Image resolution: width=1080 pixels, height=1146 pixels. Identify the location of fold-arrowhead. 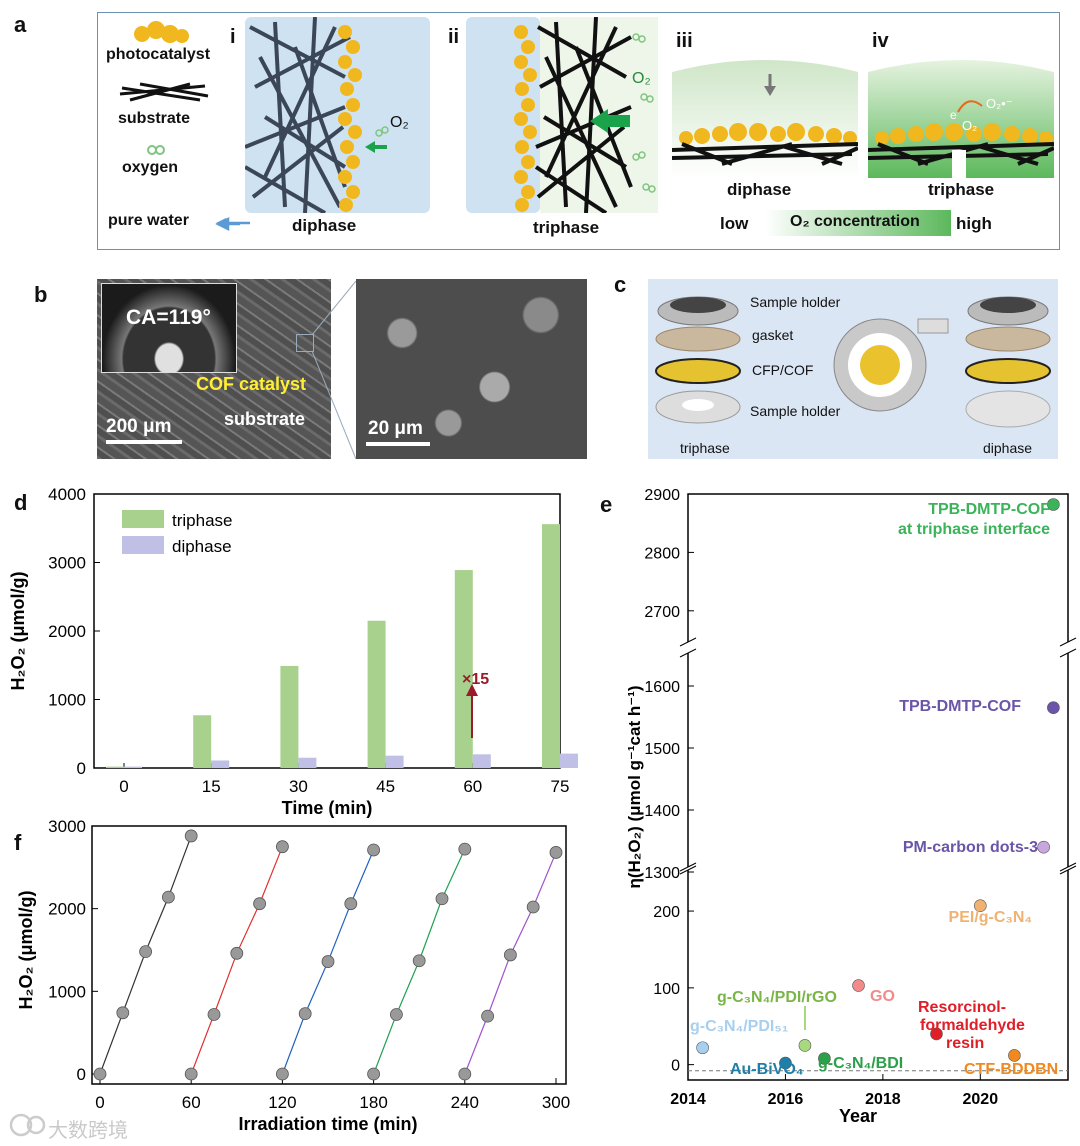
(472, 690).